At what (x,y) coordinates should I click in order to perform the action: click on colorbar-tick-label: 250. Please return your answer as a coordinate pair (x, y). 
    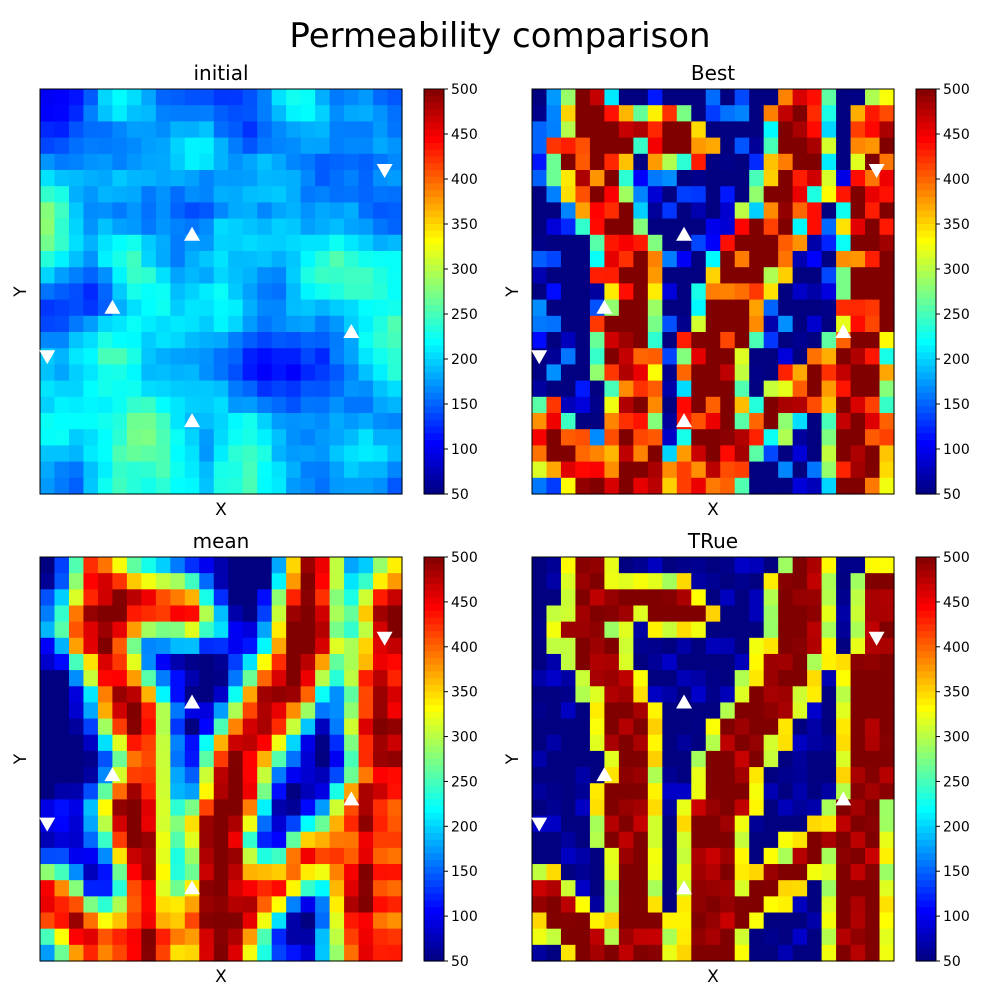
    Looking at the image, I should click on (464, 782).